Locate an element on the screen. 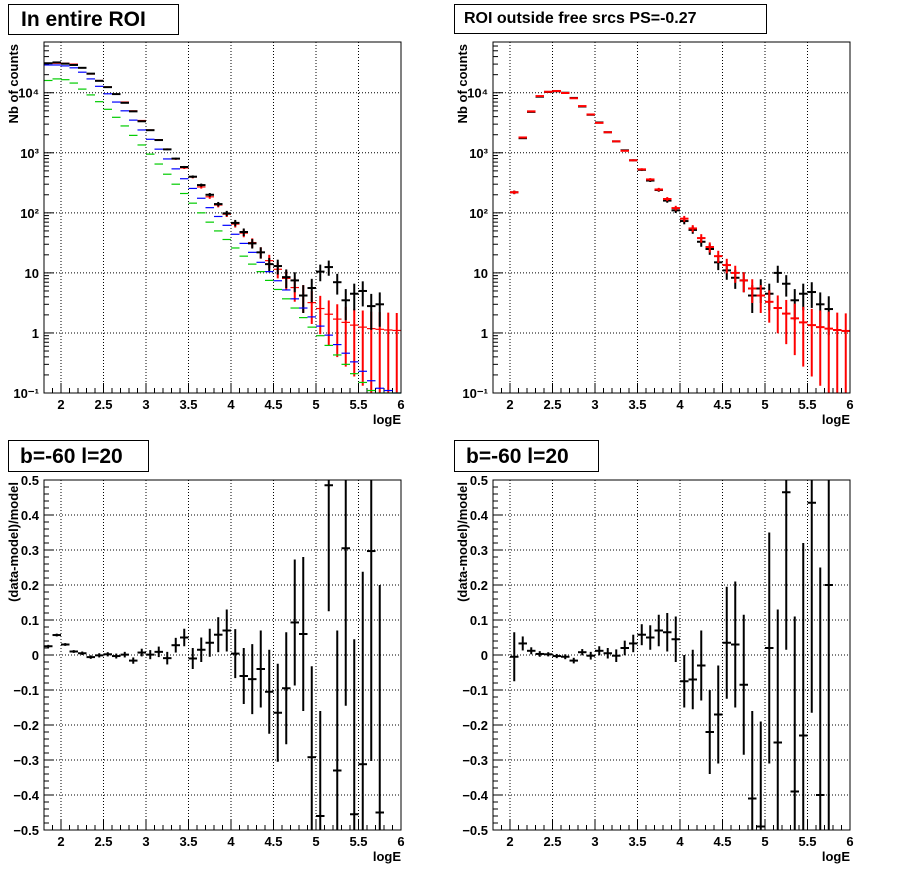  panel-title-residual-left: b=-60 l=20 is located at coordinates (78, 456).